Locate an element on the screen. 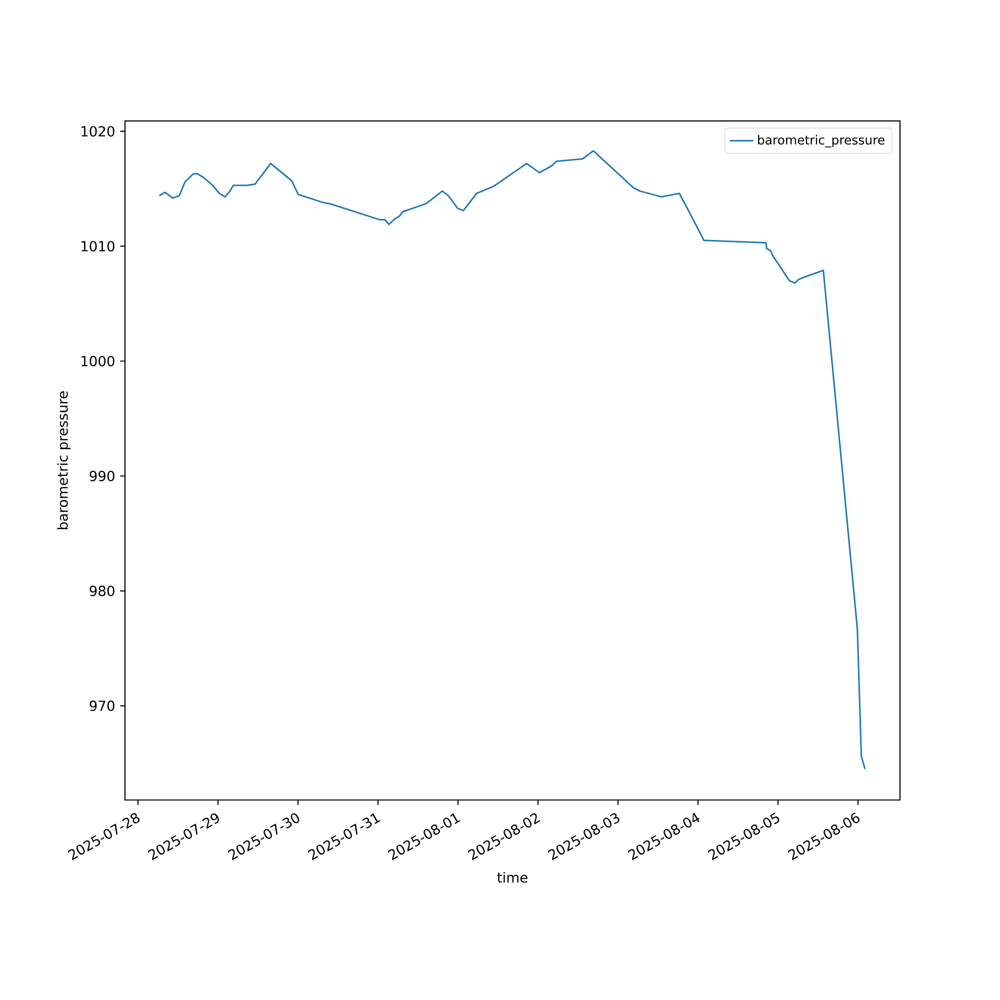  y-tick-label: 1000 is located at coordinates (98, 361).